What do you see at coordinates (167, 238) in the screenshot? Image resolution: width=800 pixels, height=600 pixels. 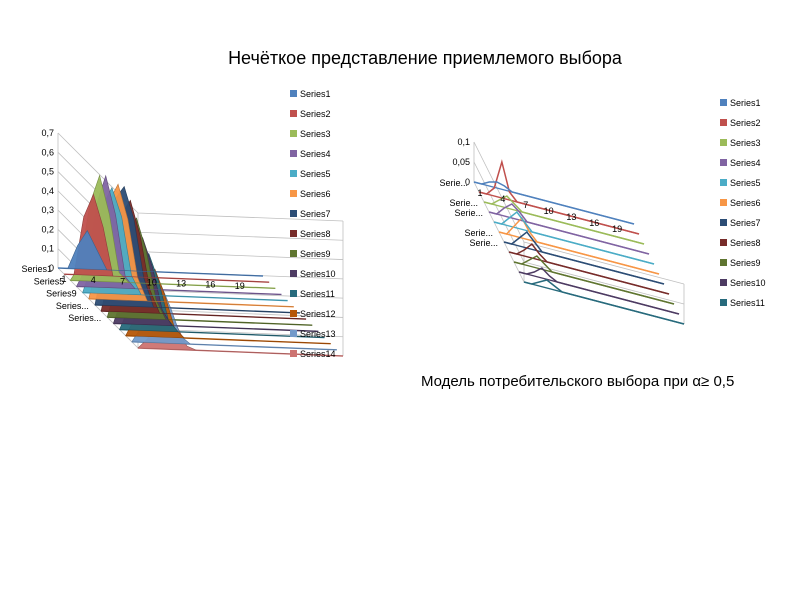 I see `series-area-Series2` at bounding box center [167, 238].